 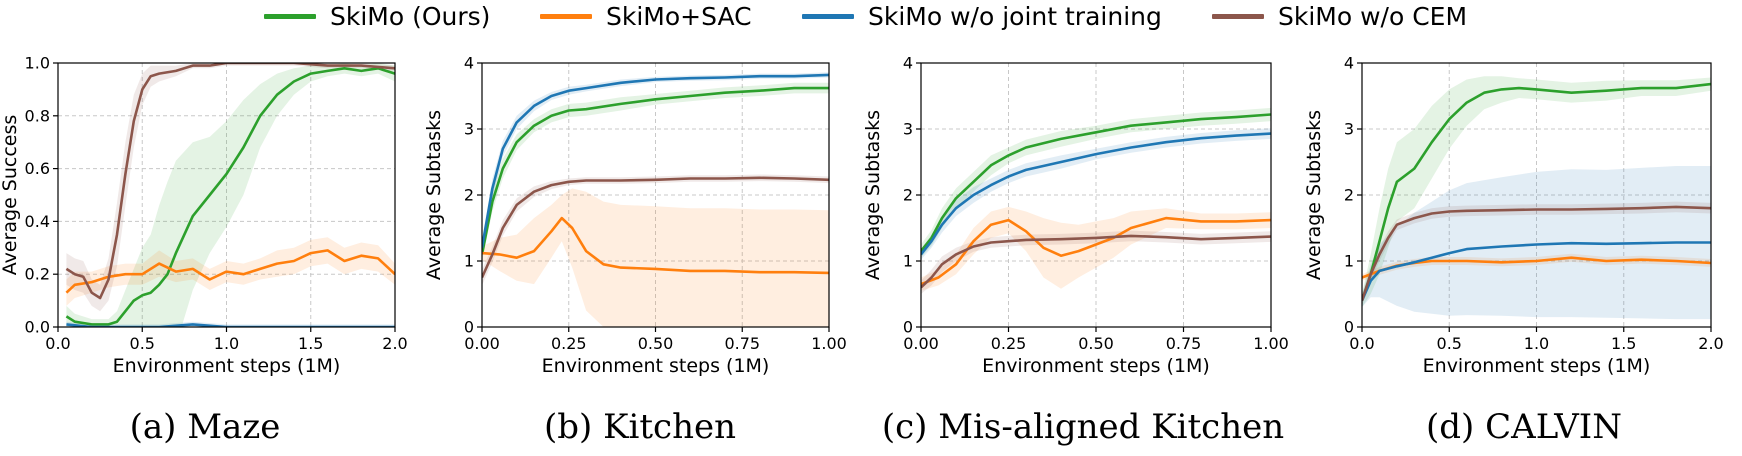 I want to click on y-tick-label: 0.4, so click(x=37, y=221).